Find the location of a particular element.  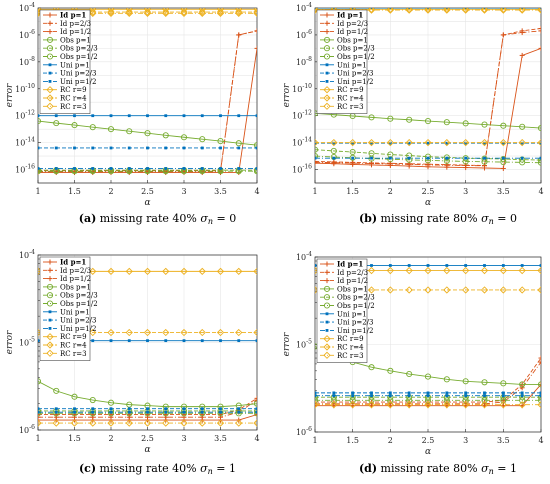

legend-label: Uni p=1 is located at coordinates (75, 312).